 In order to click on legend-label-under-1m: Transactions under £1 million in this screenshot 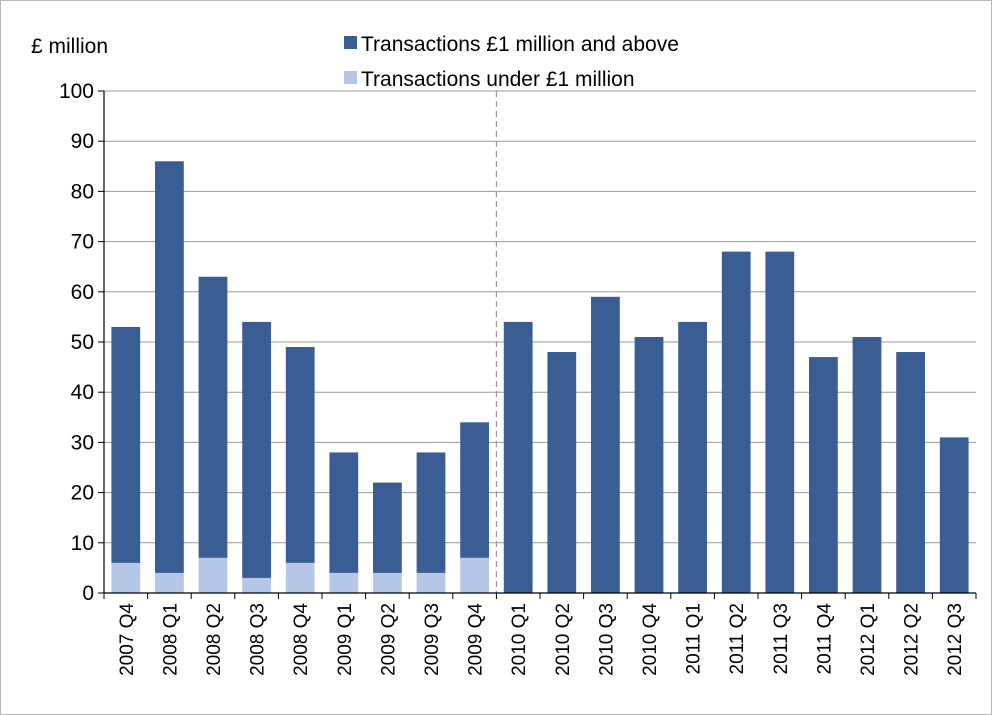, I will do `click(498, 79)`.